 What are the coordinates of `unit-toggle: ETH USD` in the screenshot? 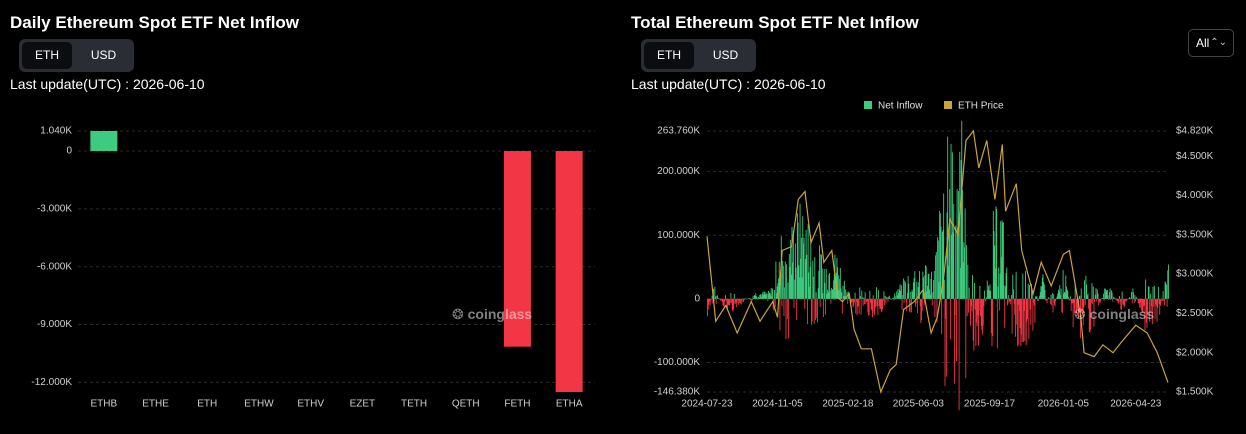 It's located at (698, 55).